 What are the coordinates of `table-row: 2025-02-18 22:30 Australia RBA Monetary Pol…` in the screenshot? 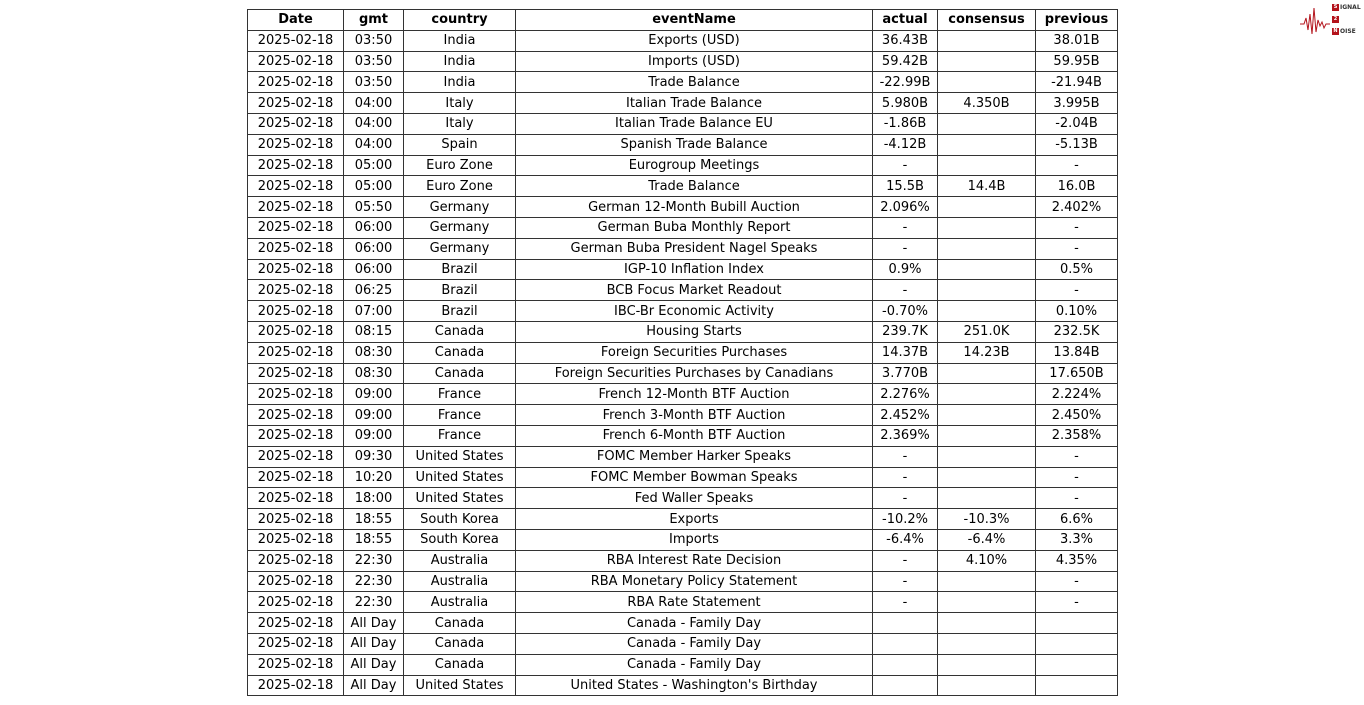 It's located at (682, 581).